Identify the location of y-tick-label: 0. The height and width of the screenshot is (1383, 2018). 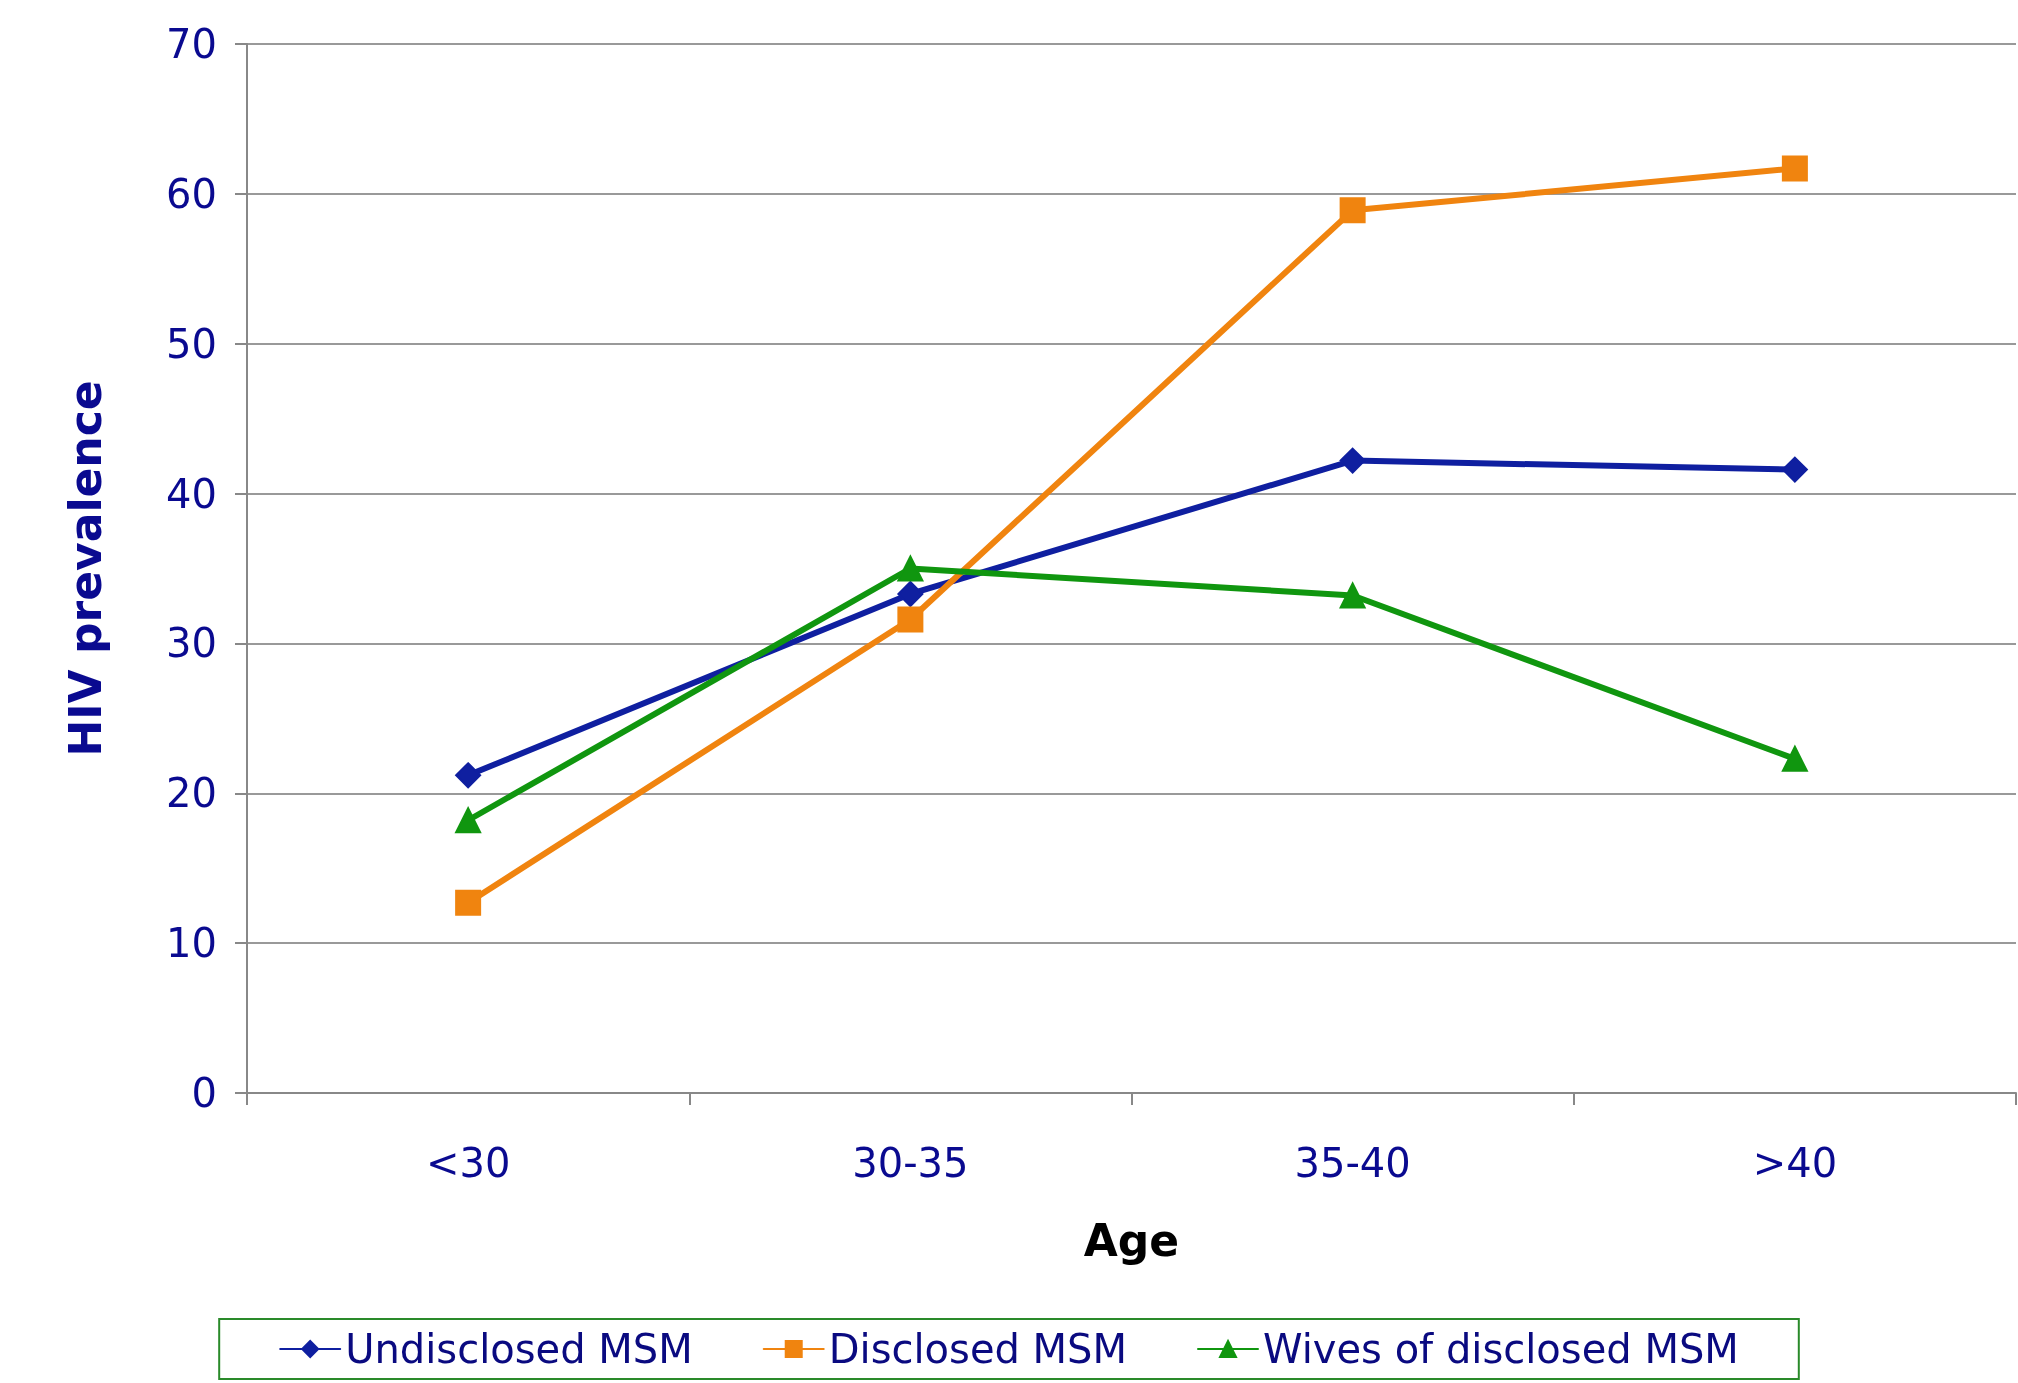
(204, 1093).